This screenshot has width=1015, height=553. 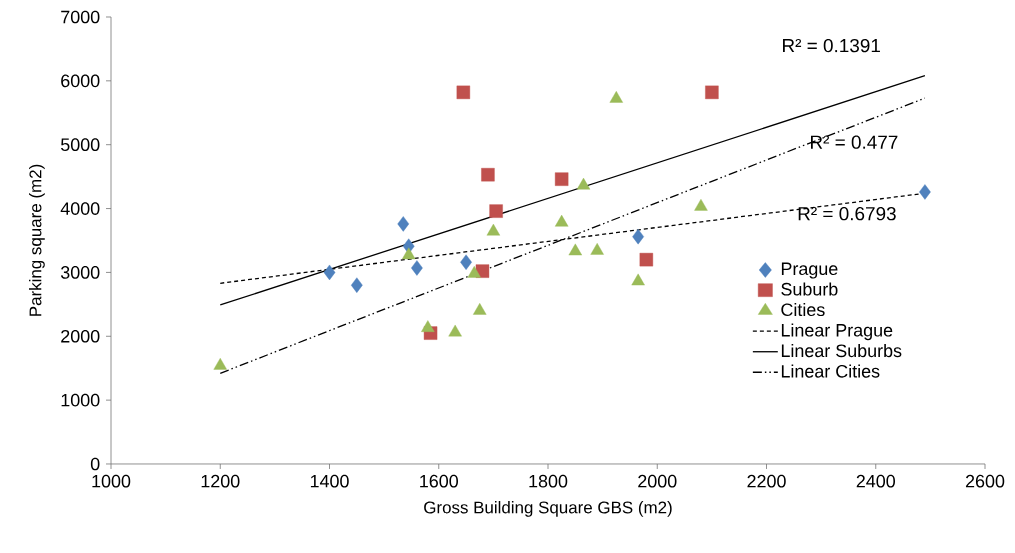 I want to click on x-tick-label: 1600, so click(x=439, y=481).